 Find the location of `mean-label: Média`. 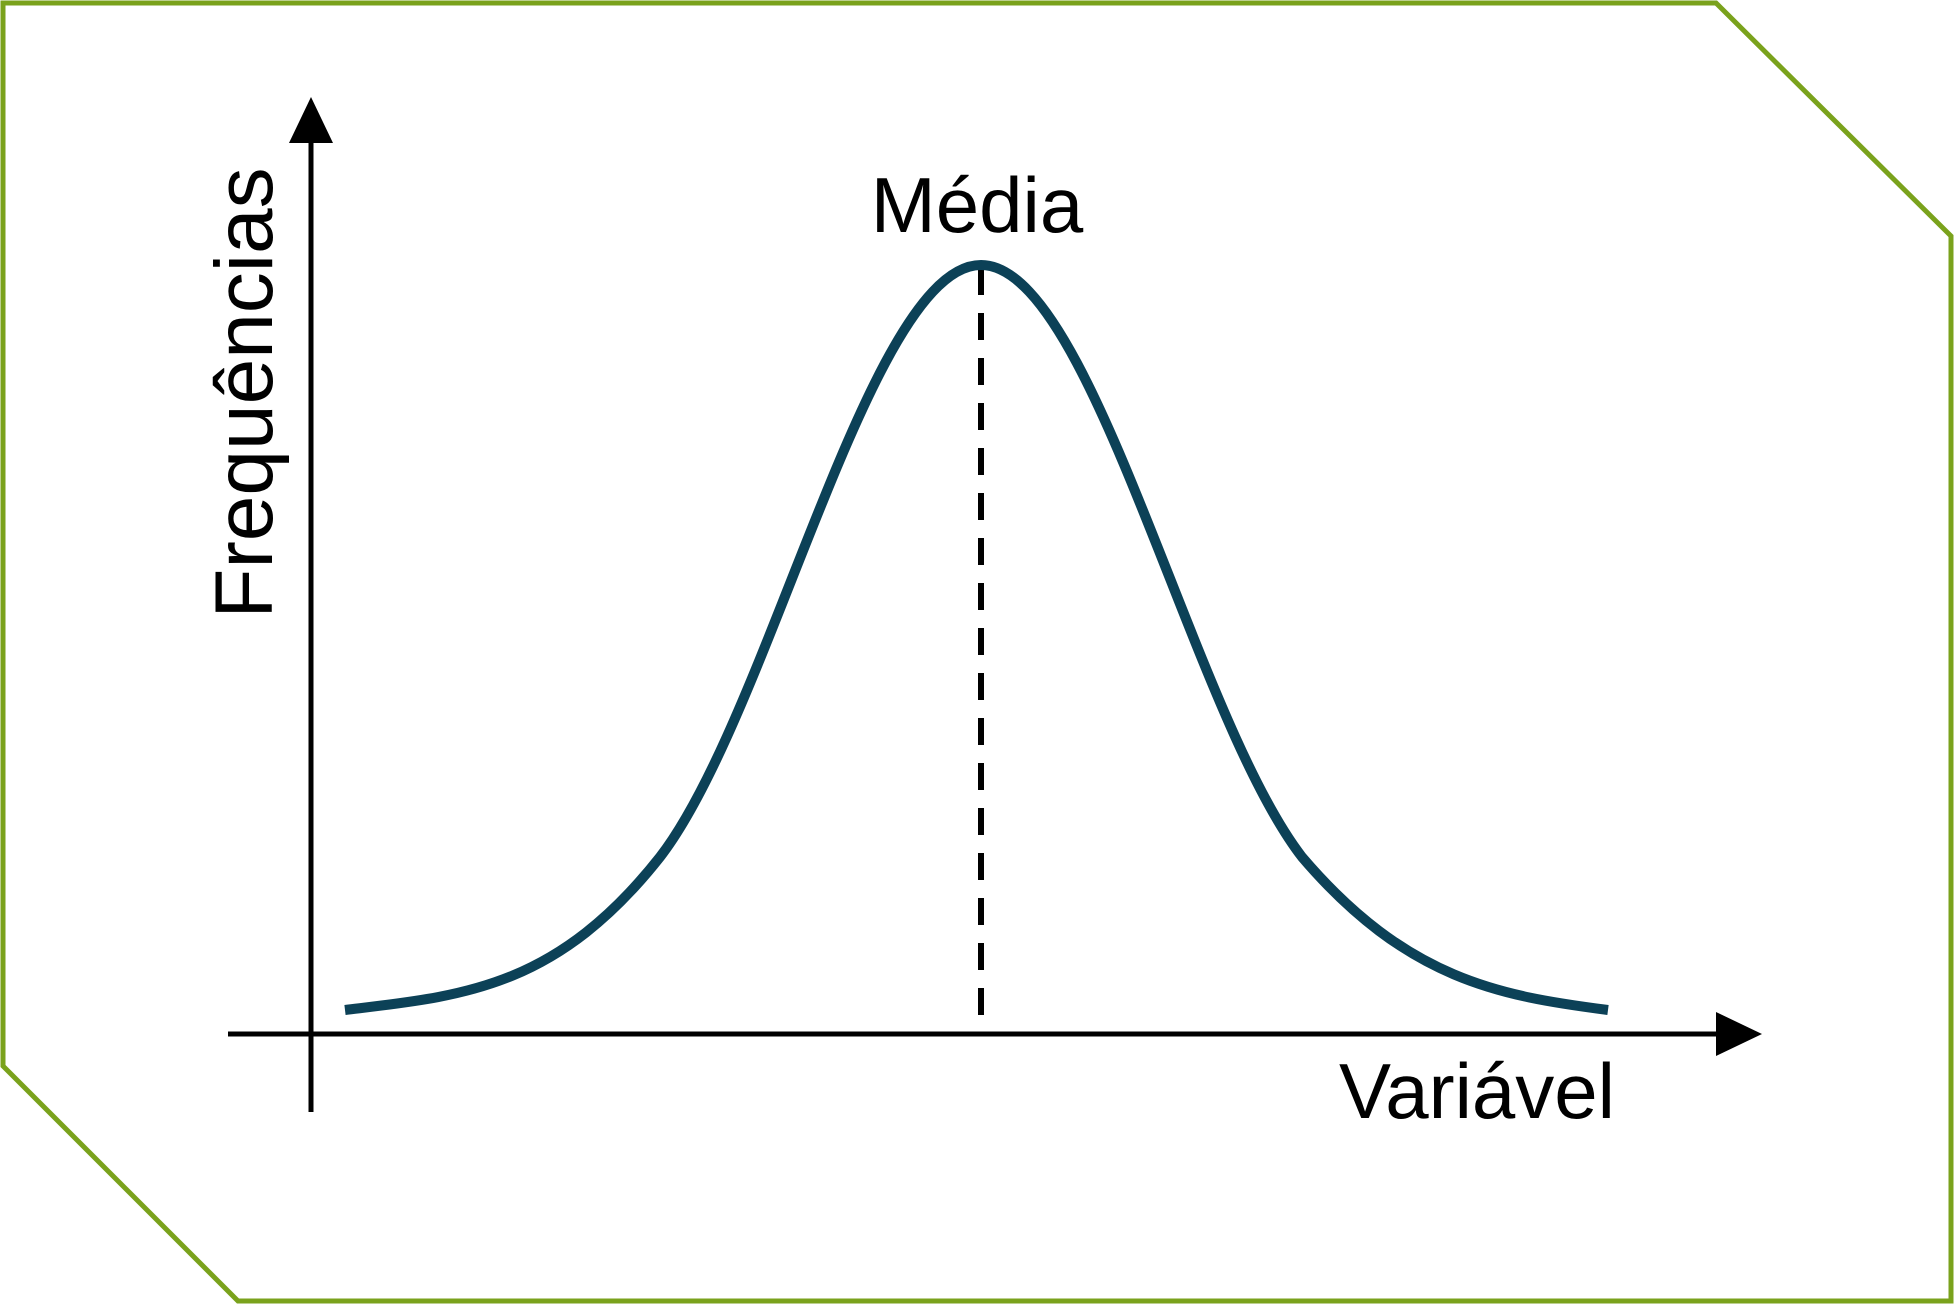

mean-label: Média is located at coordinates (977, 205).